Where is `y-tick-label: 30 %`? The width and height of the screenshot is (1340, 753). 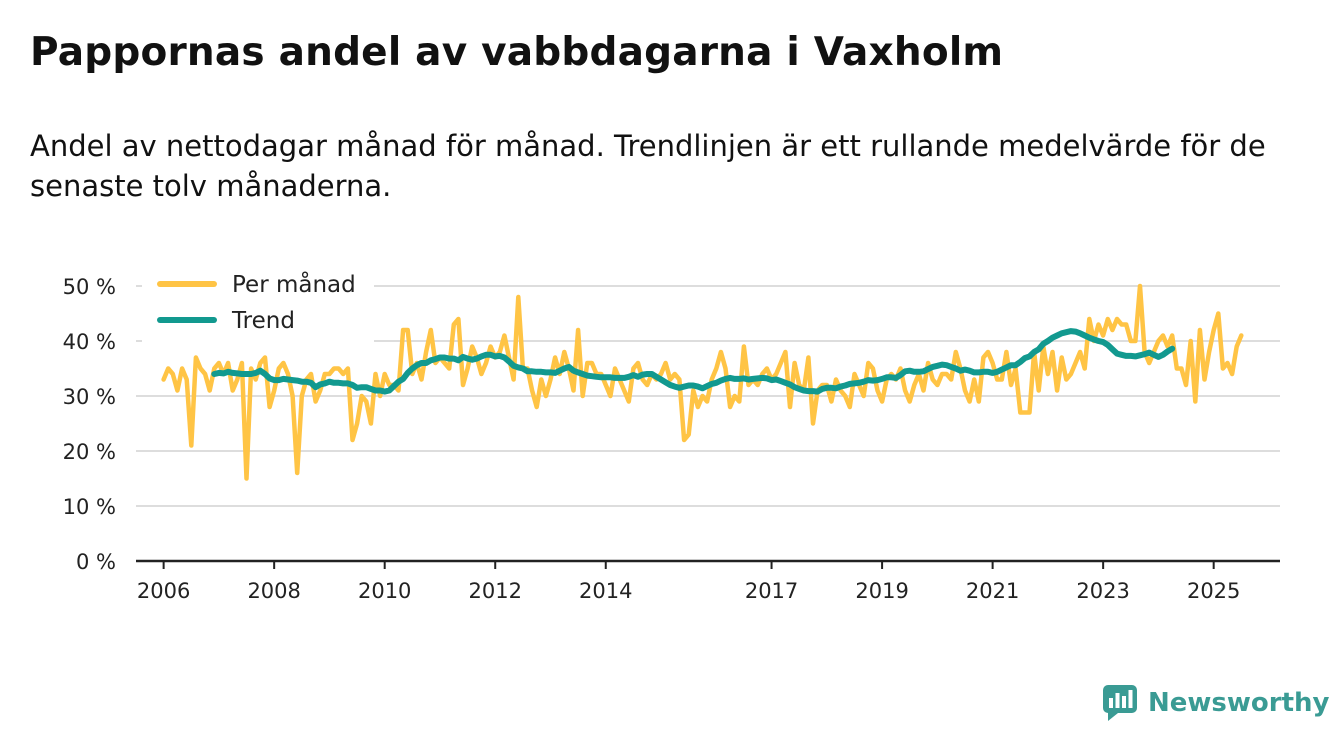 y-tick-label: 30 % is located at coordinates (89, 397).